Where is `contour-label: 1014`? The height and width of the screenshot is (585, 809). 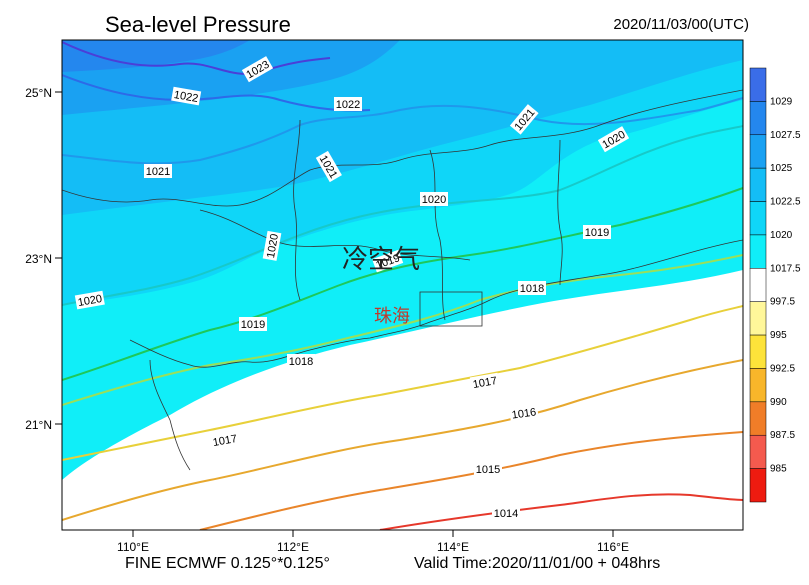 contour-label: 1014 is located at coordinates (506, 514).